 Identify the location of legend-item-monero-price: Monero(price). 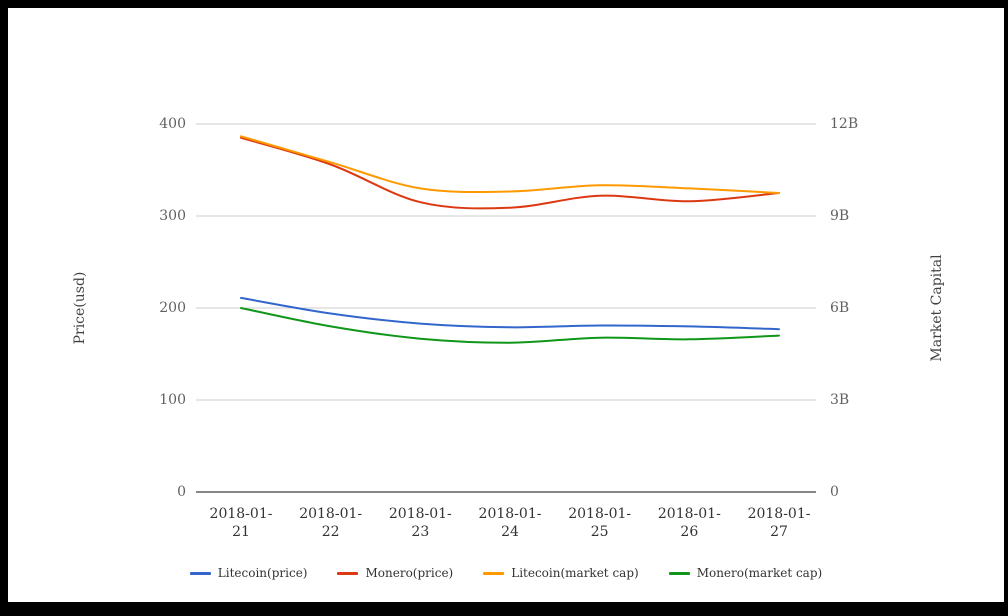
(395, 573).